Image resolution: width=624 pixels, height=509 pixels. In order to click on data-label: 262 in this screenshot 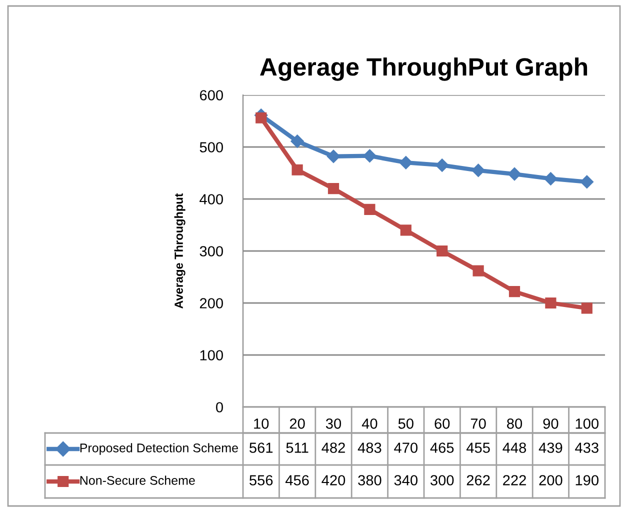, I will do `click(478, 480)`.